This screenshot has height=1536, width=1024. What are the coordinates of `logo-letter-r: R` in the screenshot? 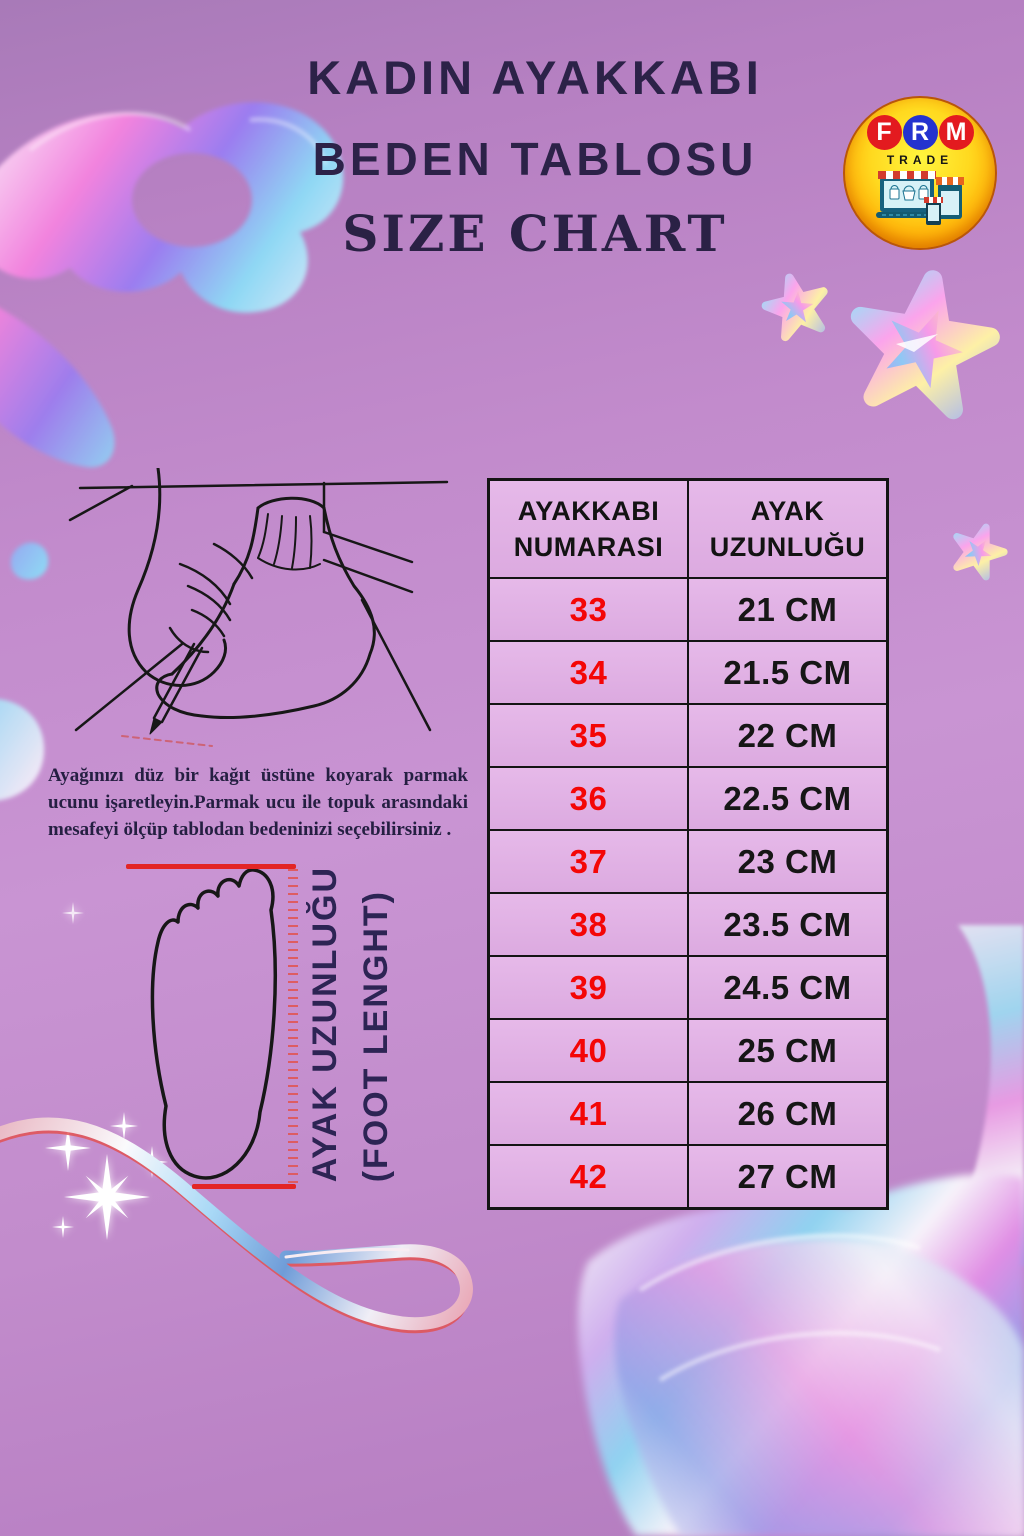 It's located at (920, 132).